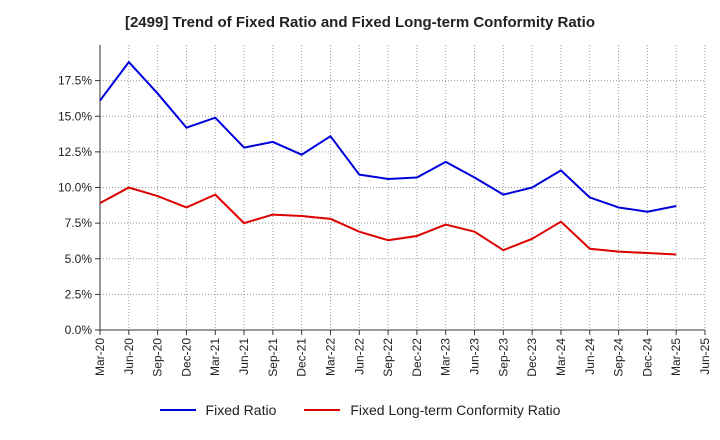 This screenshot has width=720, height=440. I want to click on y-tick-label: 0.0%, so click(79, 330).